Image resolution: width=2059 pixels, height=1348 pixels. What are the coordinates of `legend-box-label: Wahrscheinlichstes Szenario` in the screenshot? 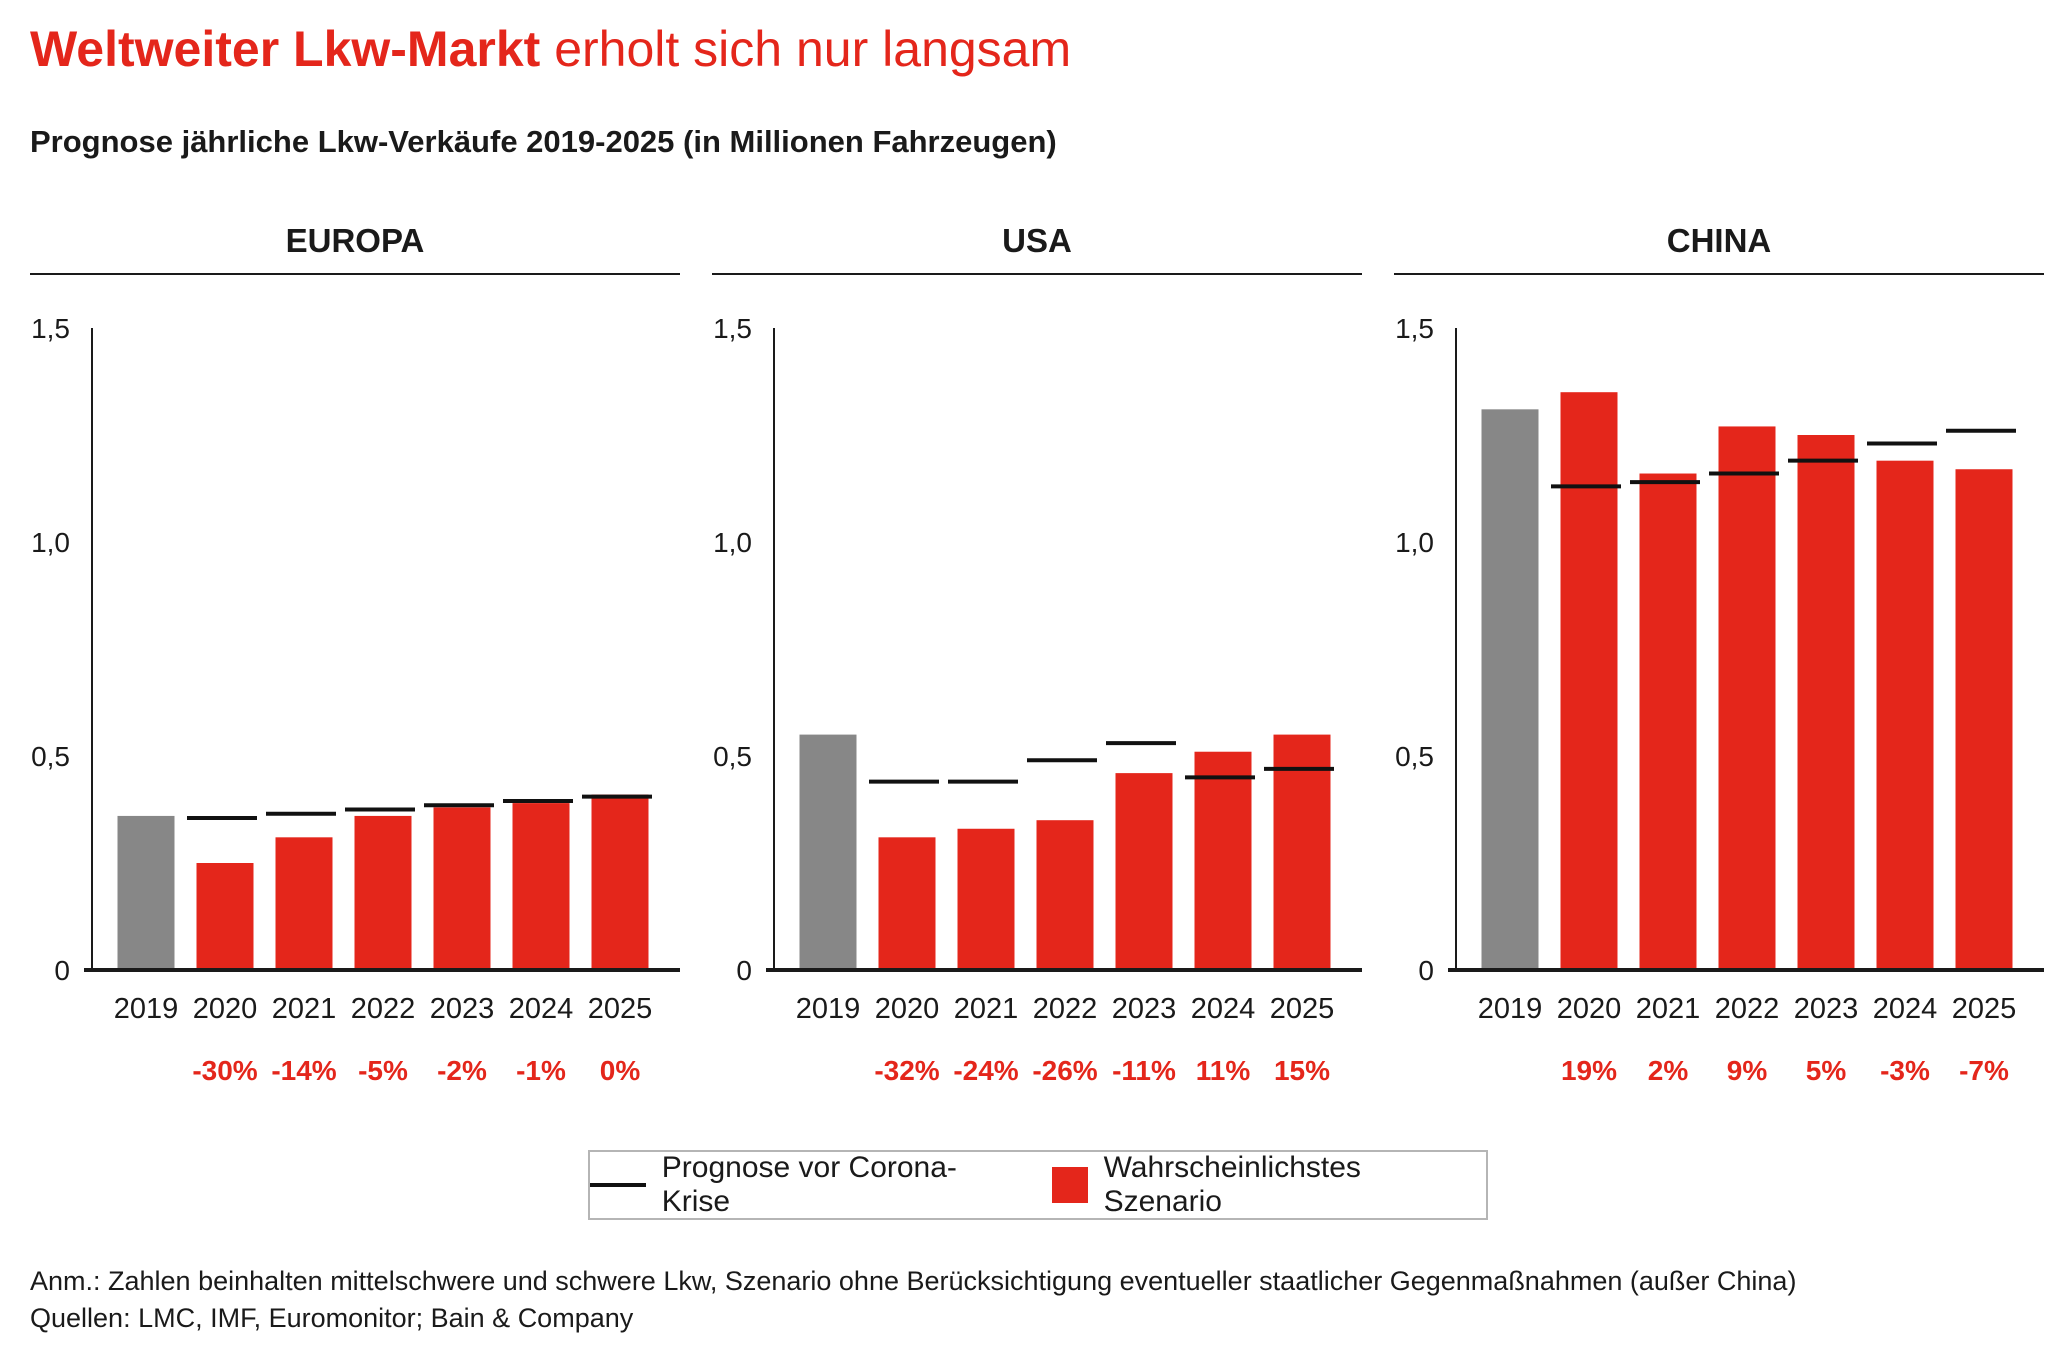 It's located at (1232, 1184).